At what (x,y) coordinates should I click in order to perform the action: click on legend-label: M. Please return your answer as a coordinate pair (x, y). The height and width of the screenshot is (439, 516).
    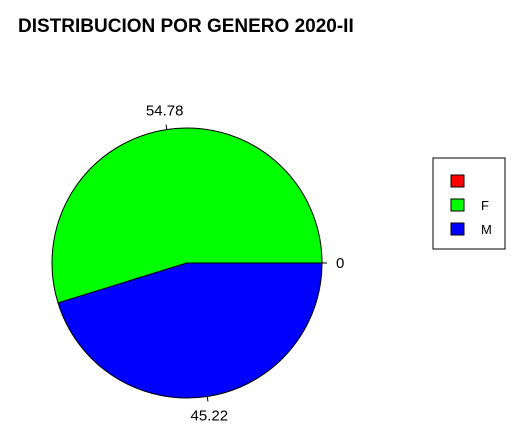
    Looking at the image, I should click on (486, 229).